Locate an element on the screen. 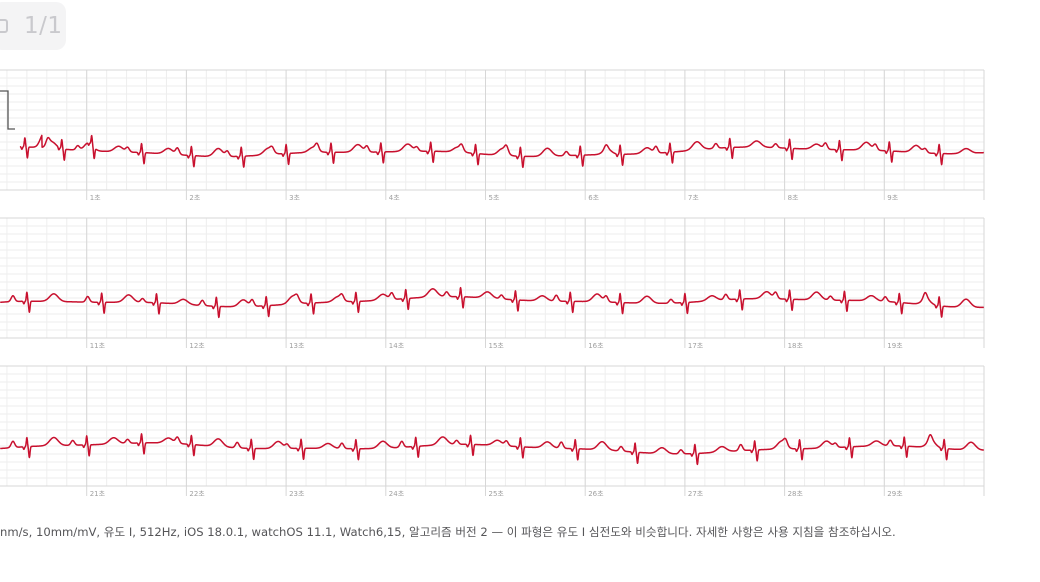  page-indicator-badge is located at coordinates (33, 26).